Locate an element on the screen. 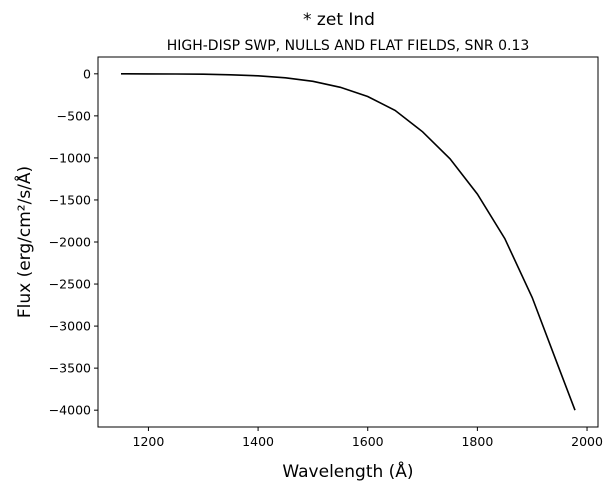  x-tick-label: 1200 is located at coordinates (149, 441).